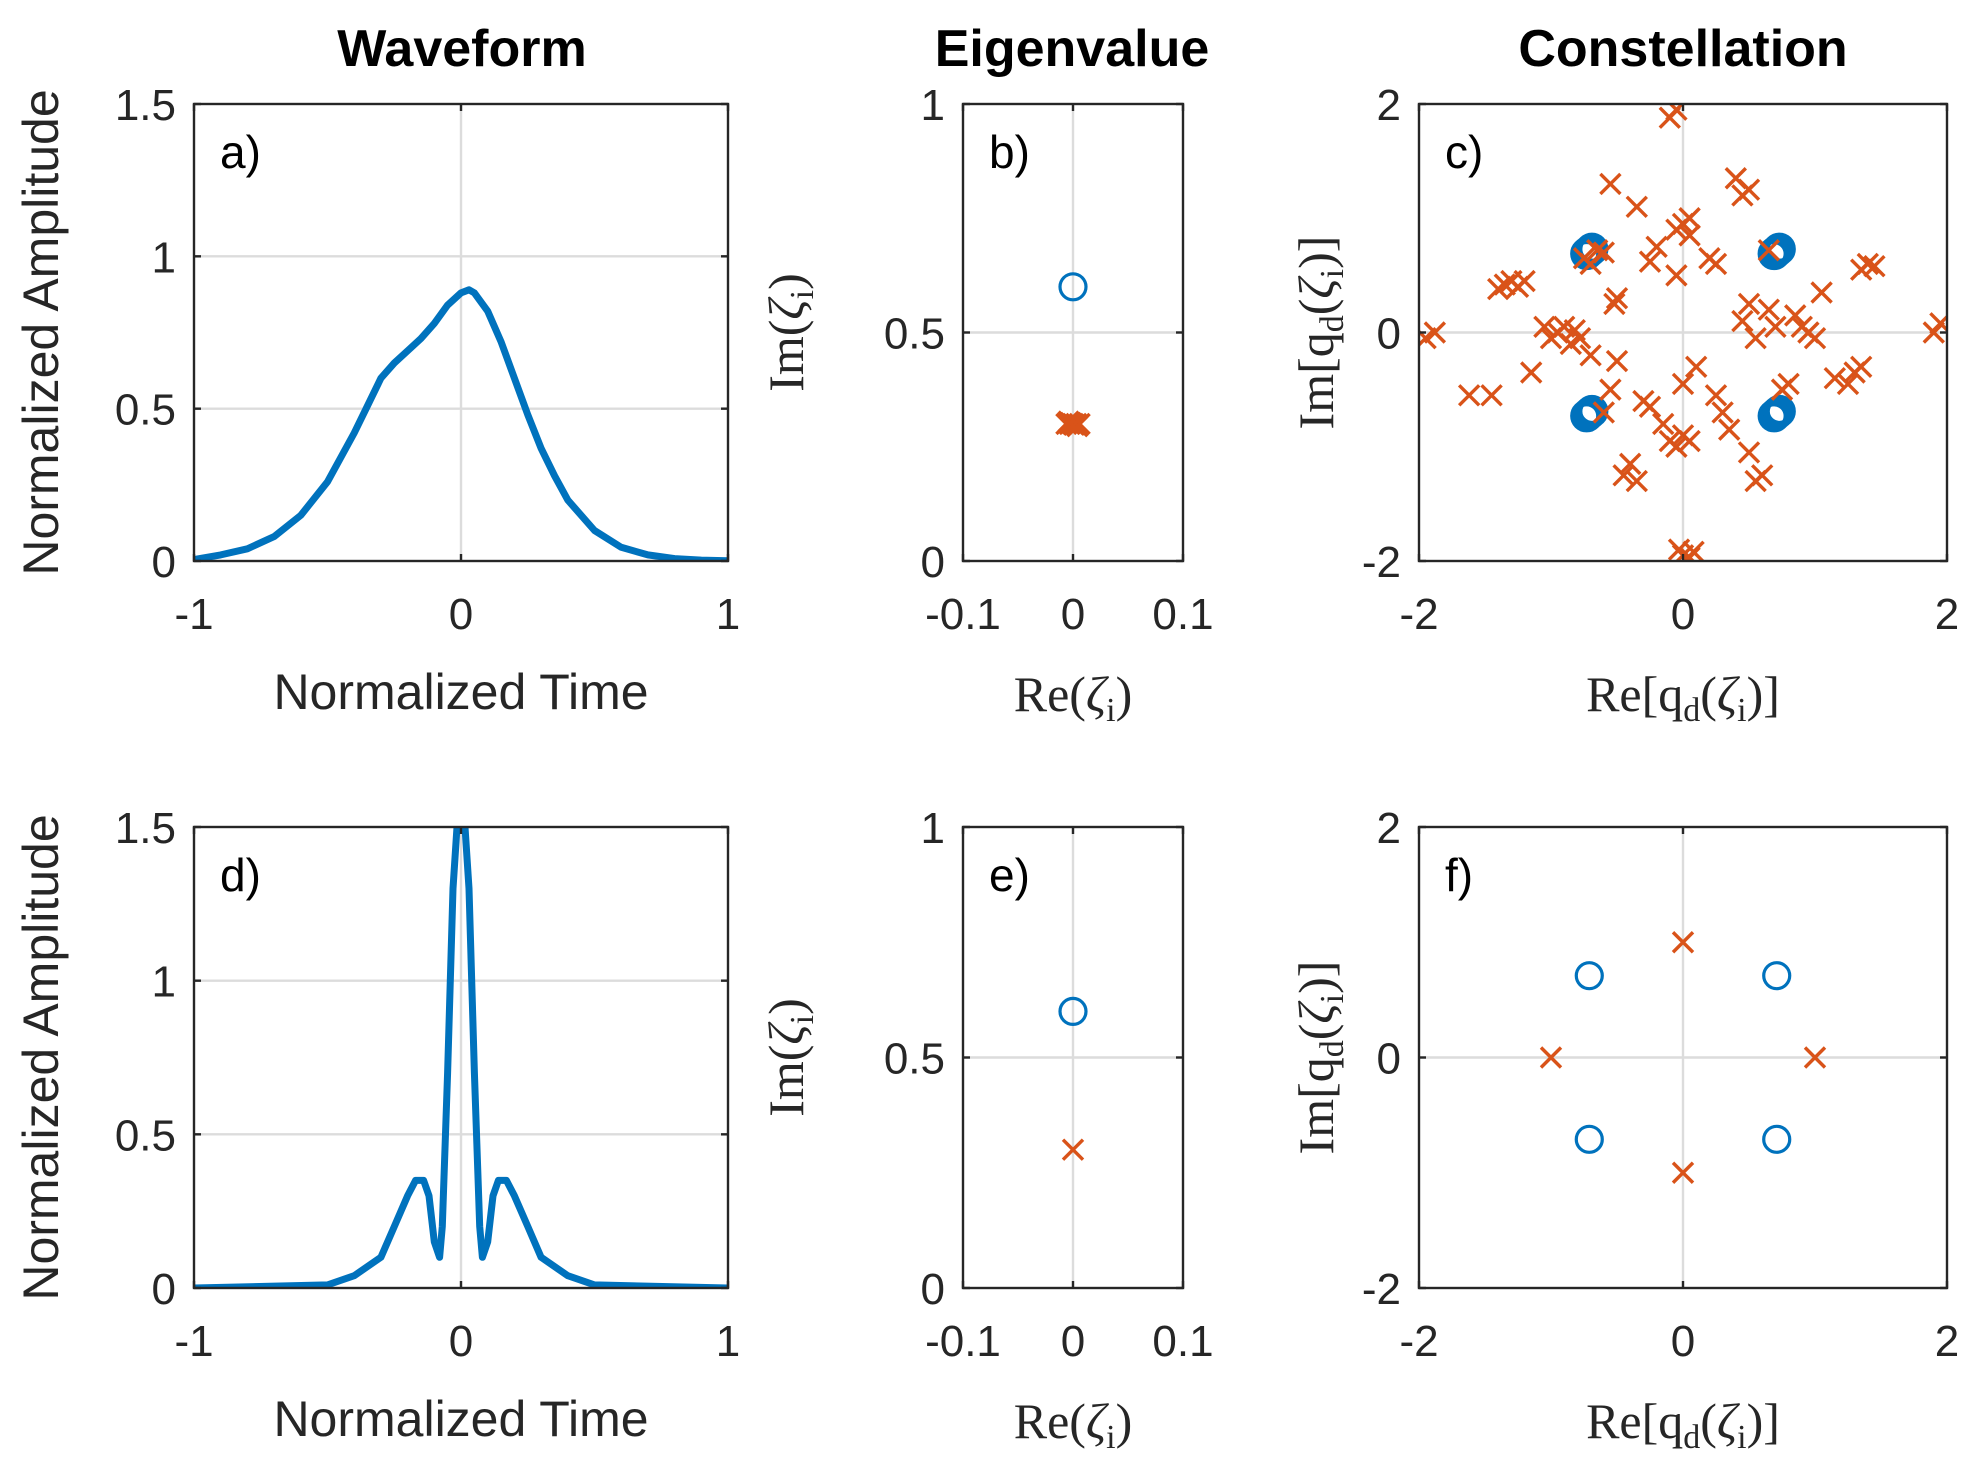  What do you see at coordinates (1947, 614) in the screenshot?
I see `x-tick-label: 2` at bounding box center [1947, 614].